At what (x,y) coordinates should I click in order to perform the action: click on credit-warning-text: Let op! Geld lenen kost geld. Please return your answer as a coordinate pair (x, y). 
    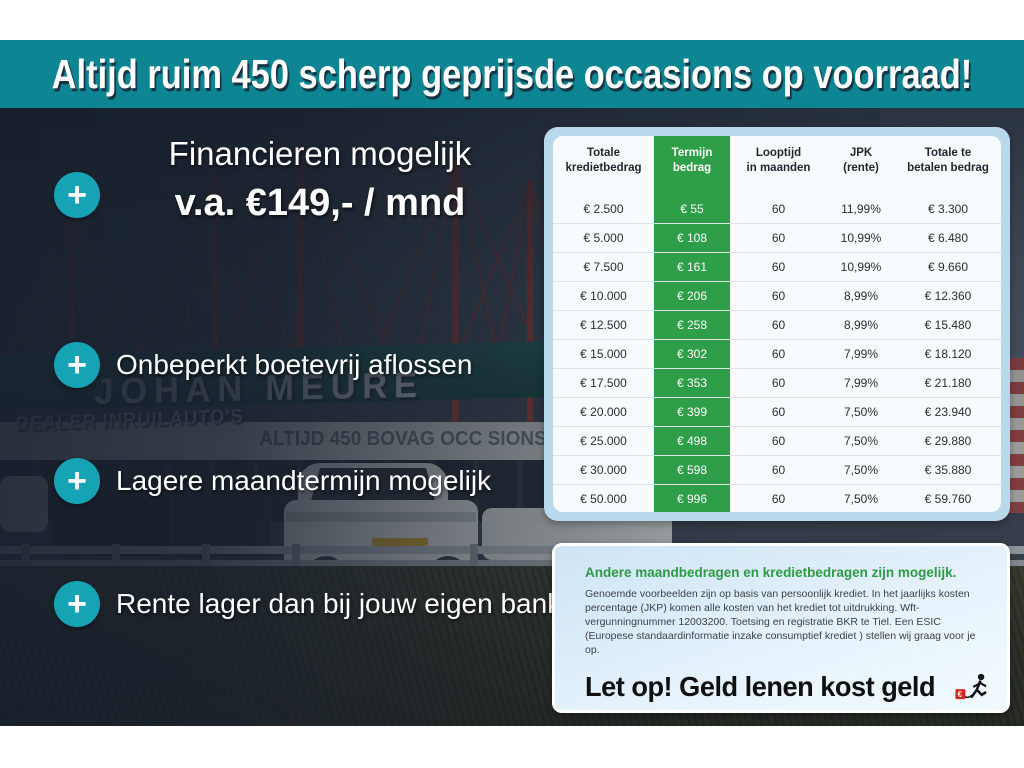
    Looking at the image, I should click on (760, 686).